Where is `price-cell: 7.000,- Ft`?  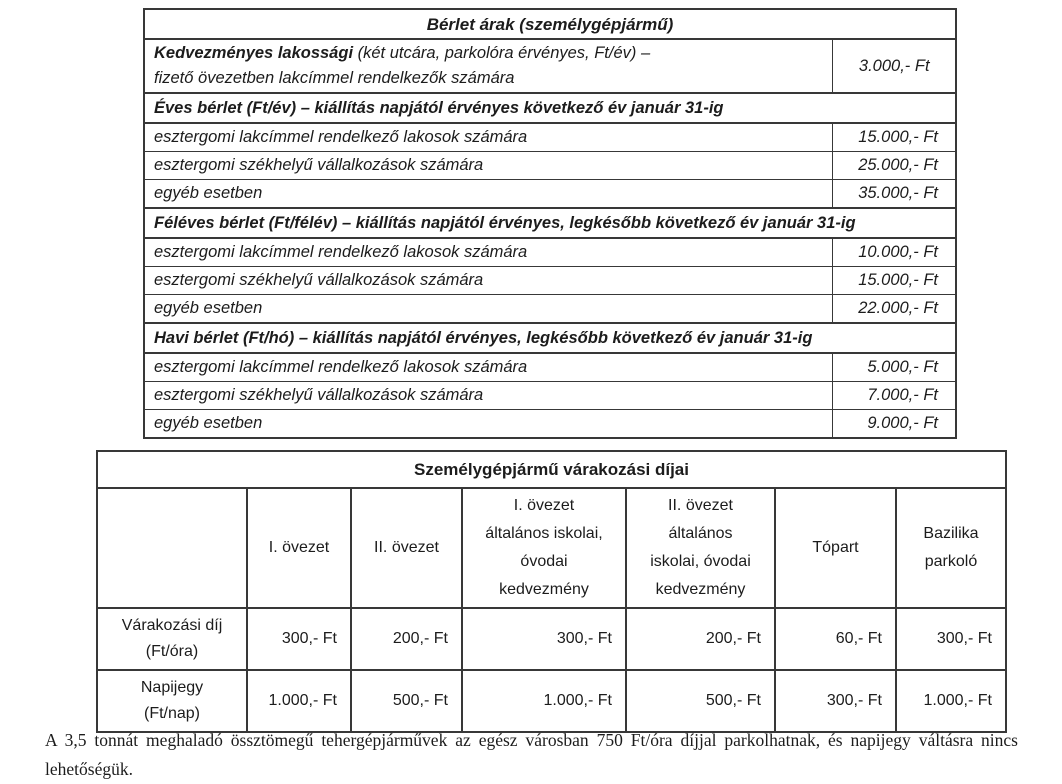
price-cell: 7.000,- Ft is located at coordinates (894, 395).